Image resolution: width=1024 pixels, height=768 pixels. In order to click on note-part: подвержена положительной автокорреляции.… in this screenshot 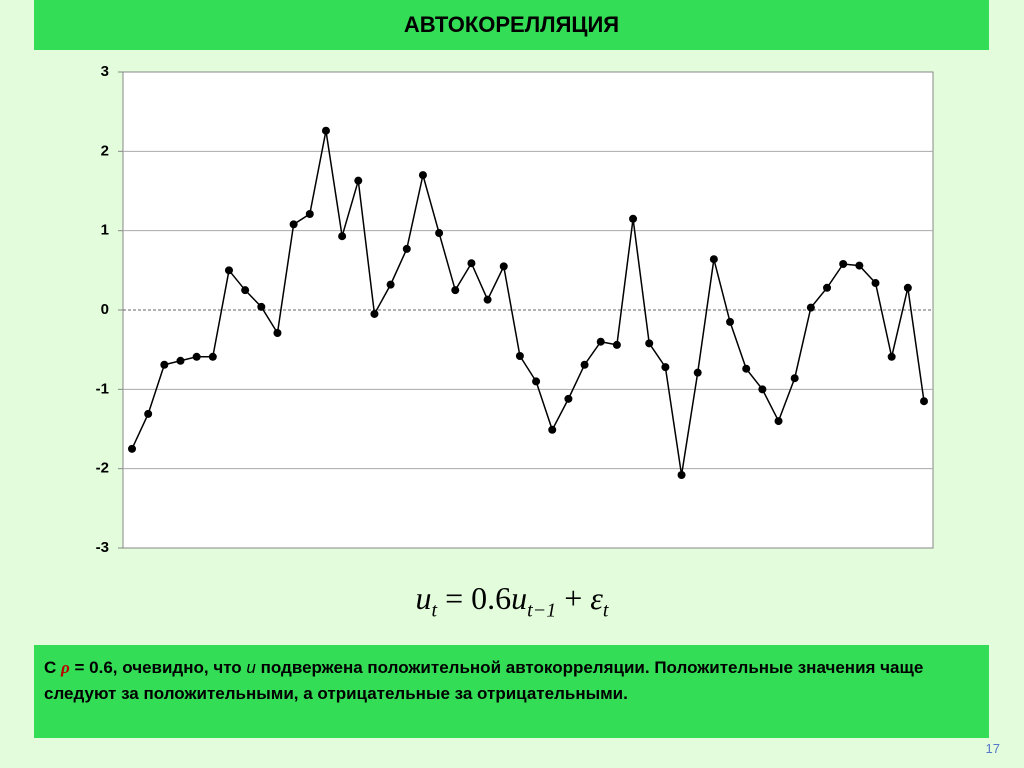, I will do `click(484, 680)`.